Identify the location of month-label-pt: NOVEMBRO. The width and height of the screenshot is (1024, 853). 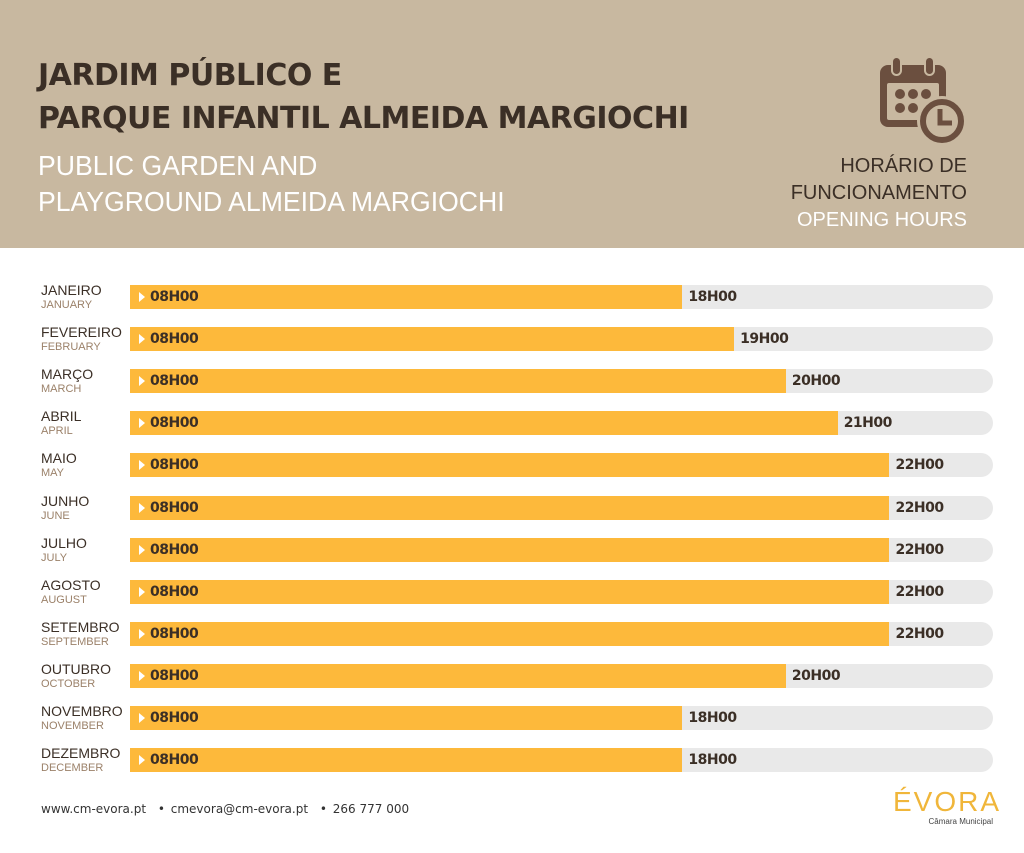
(82, 711).